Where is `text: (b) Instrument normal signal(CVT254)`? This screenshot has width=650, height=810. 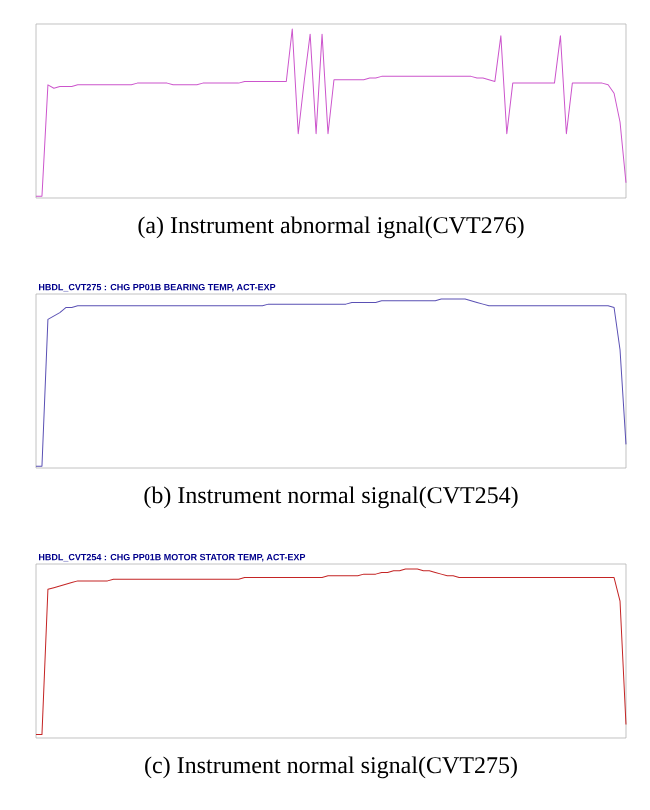 text: (b) Instrument normal signal(CVT254) is located at coordinates (331, 497).